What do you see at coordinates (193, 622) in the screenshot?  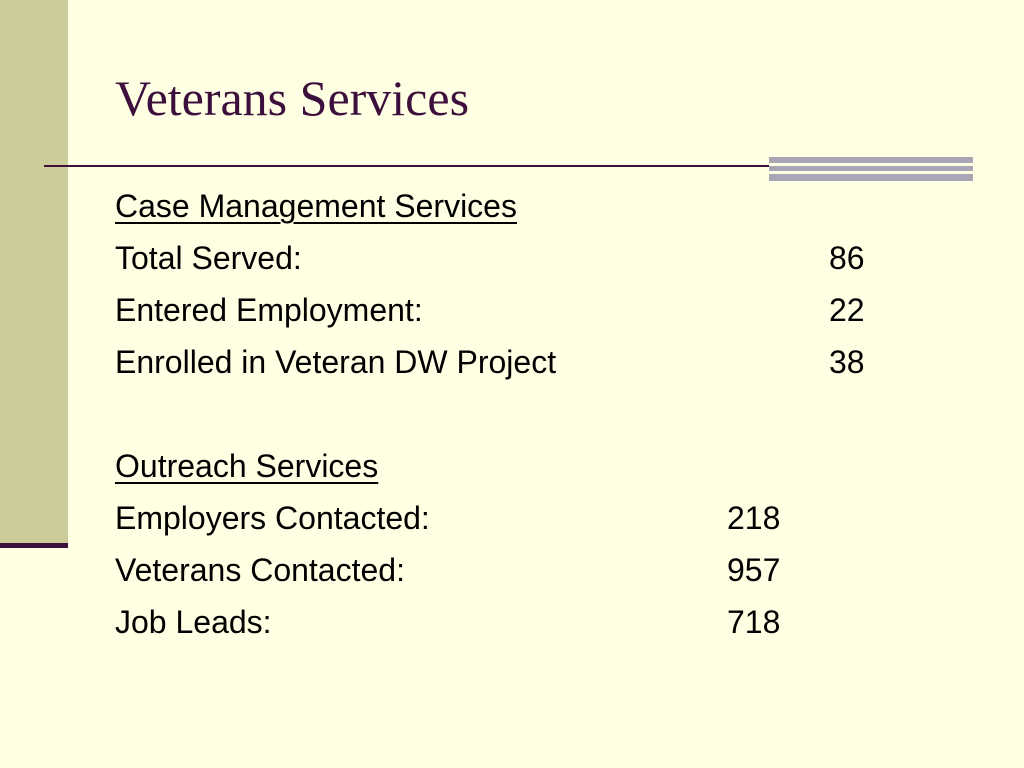 I see `row-label: Job Leads:` at bounding box center [193, 622].